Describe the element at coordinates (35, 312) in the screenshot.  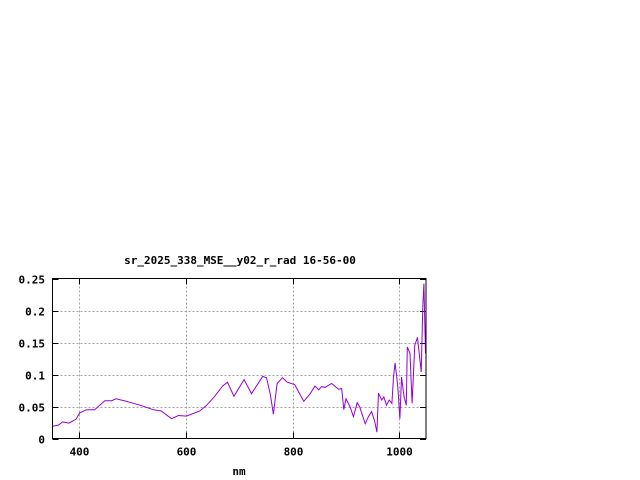
I see `y-tick-label: 0.2` at that location.